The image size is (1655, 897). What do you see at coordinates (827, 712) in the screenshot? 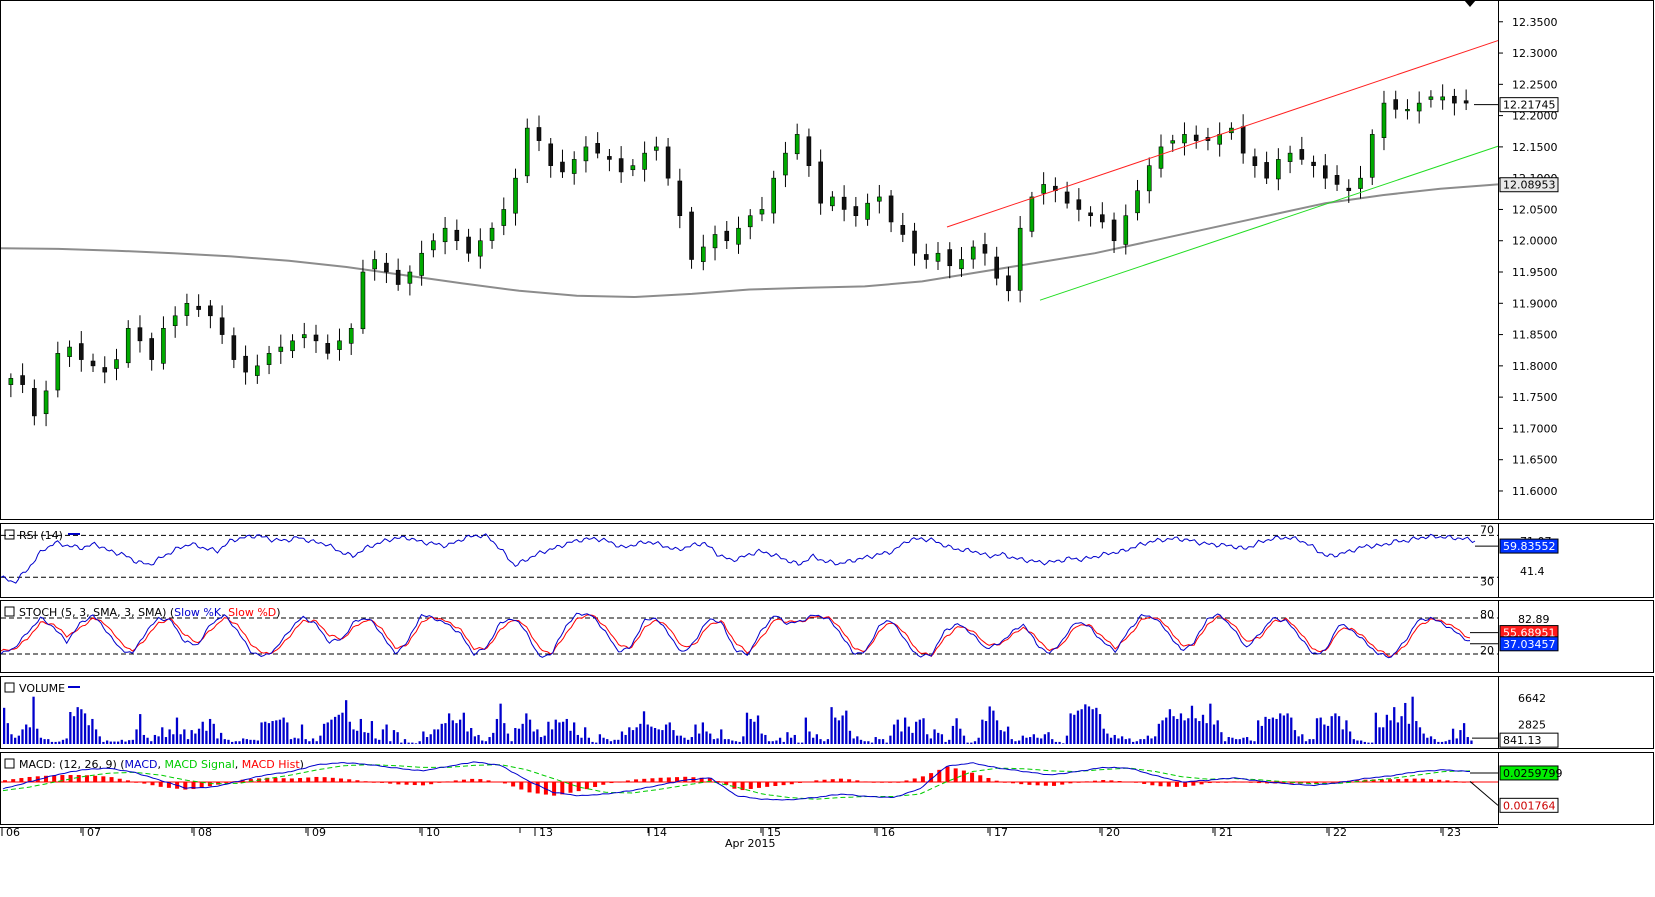
I see `volume-frame` at bounding box center [827, 712].